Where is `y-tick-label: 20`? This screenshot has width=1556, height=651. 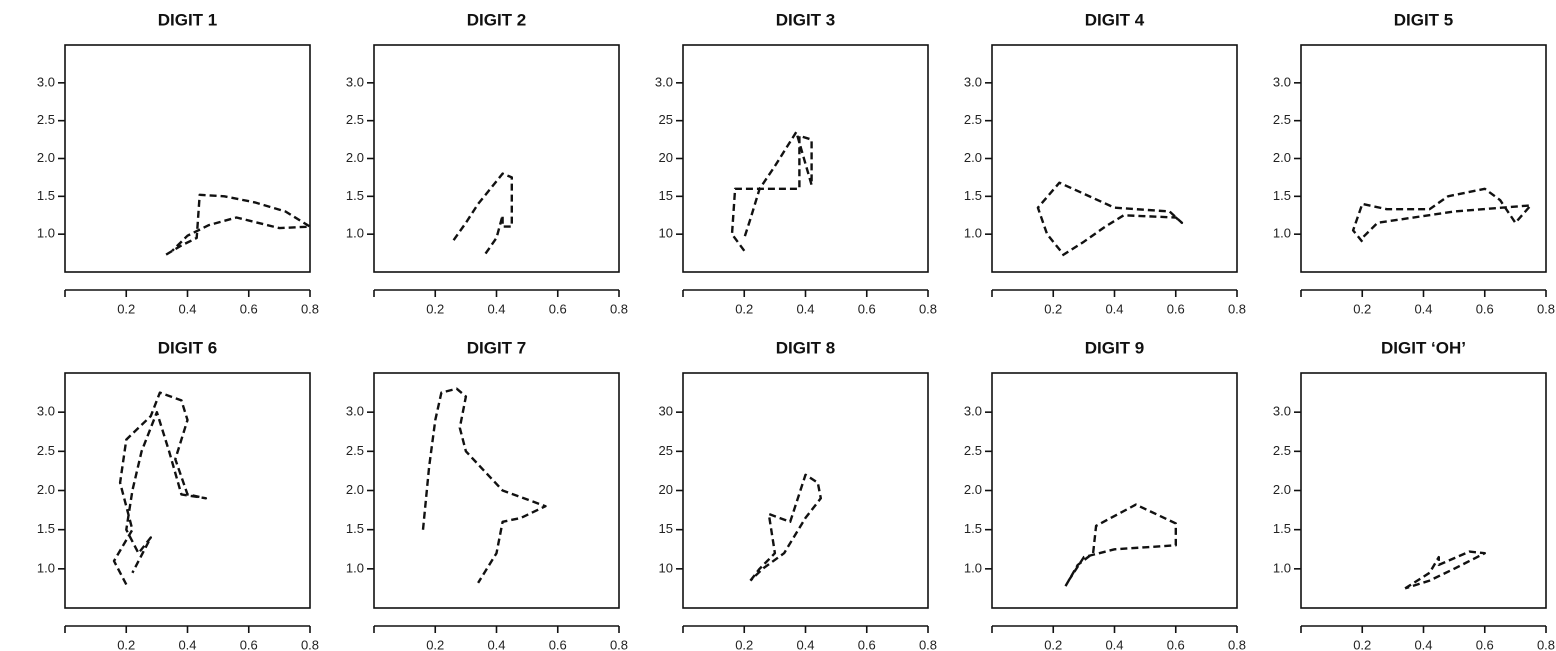 y-tick-label: 20 is located at coordinates (666, 489).